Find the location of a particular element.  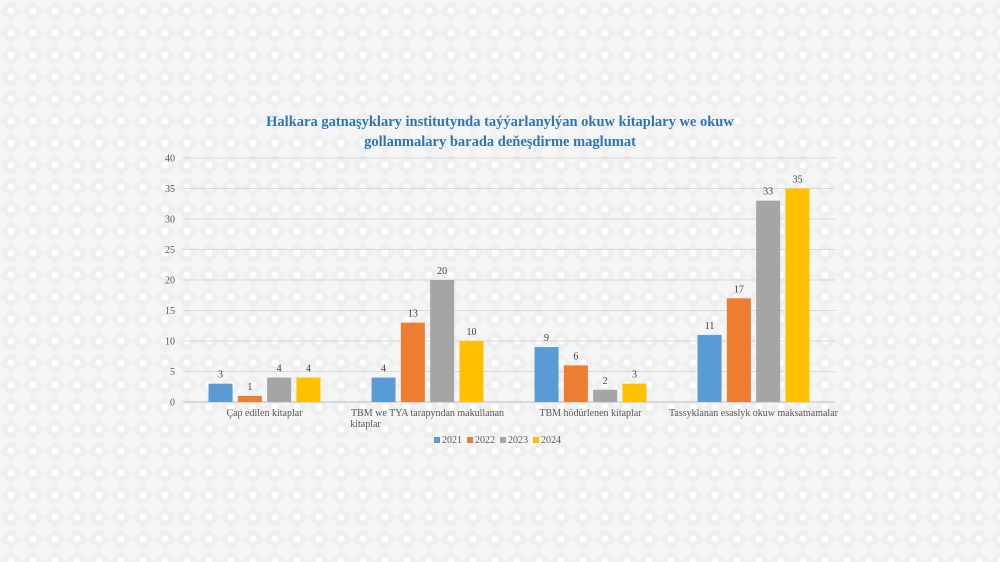

y-tick-label: 30 is located at coordinates (170, 220).